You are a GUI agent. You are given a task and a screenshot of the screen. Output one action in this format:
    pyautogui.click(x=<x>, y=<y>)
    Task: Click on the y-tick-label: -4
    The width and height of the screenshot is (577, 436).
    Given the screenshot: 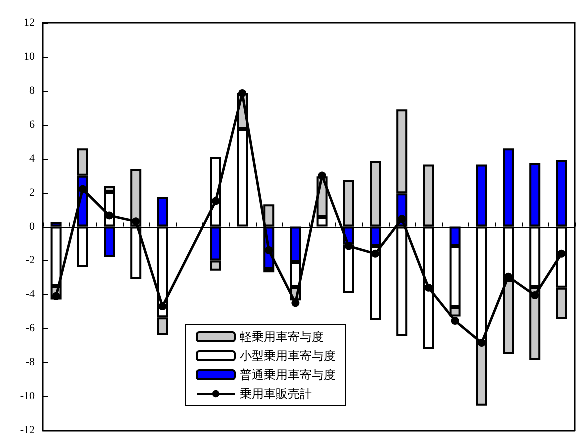 What is the action you would take?
    pyautogui.click(x=31, y=294)
    